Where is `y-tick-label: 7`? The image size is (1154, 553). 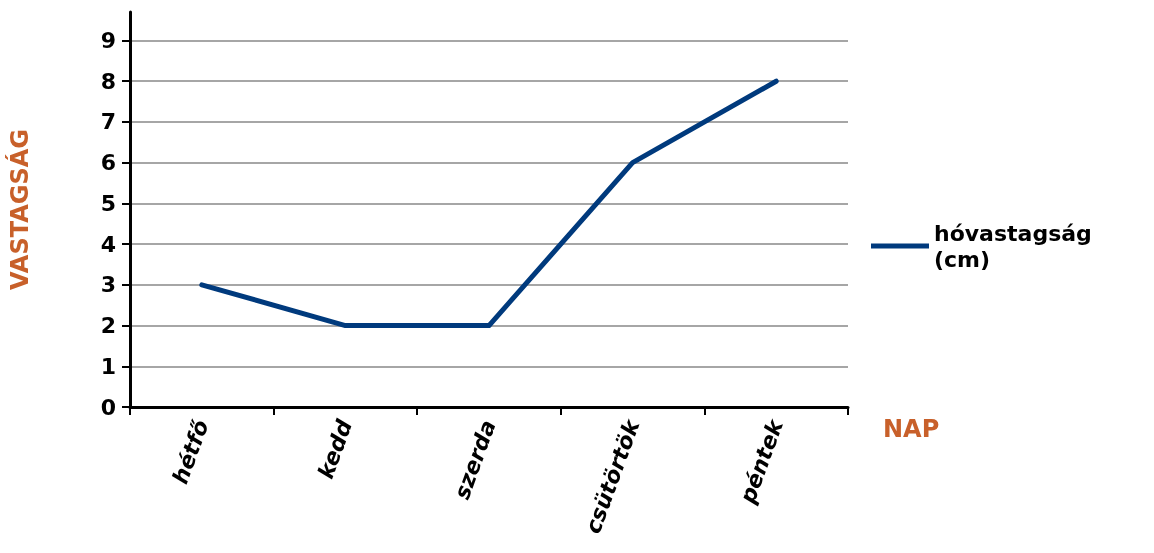 y-tick-label: 7 is located at coordinates (108, 122).